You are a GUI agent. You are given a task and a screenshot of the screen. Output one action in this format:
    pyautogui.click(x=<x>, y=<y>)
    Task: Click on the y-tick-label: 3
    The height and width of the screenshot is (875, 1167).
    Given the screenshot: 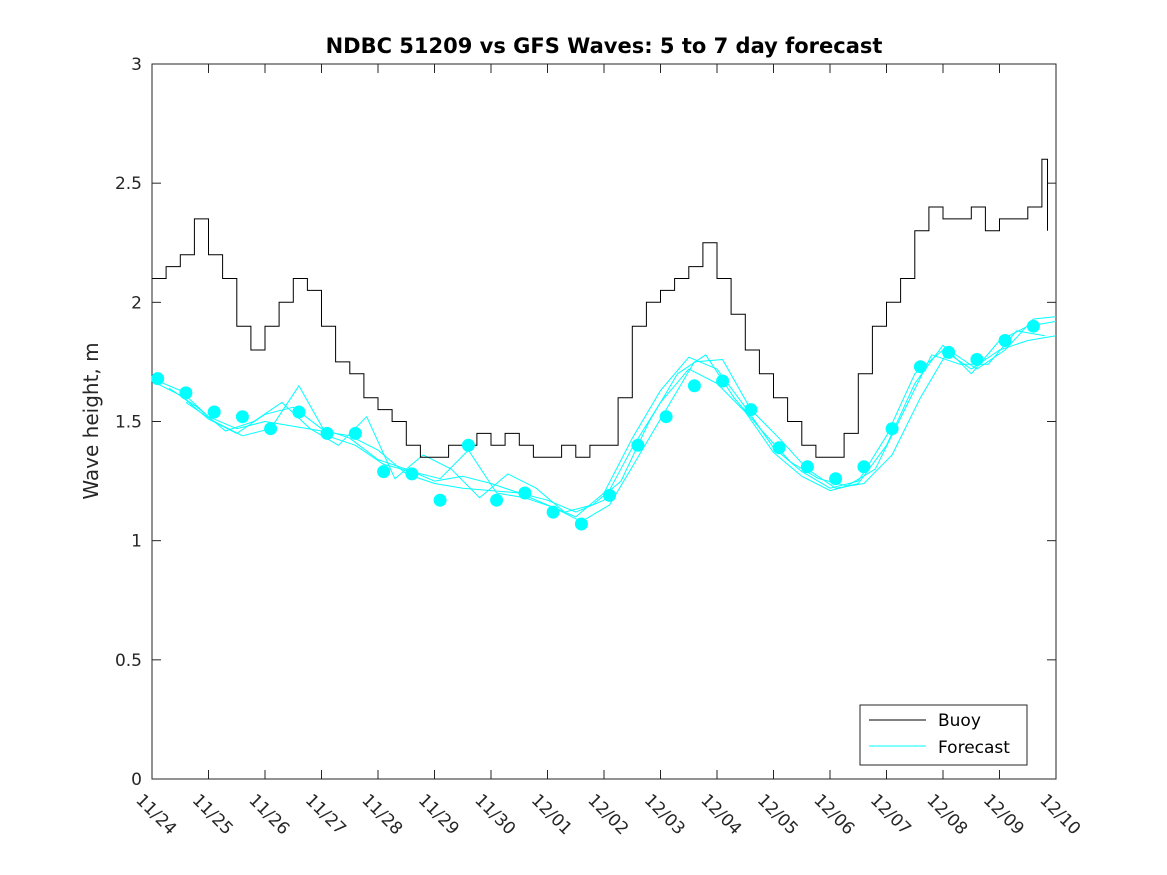 What is the action you would take?
    pyautogui.click(x=136, y=65)
    